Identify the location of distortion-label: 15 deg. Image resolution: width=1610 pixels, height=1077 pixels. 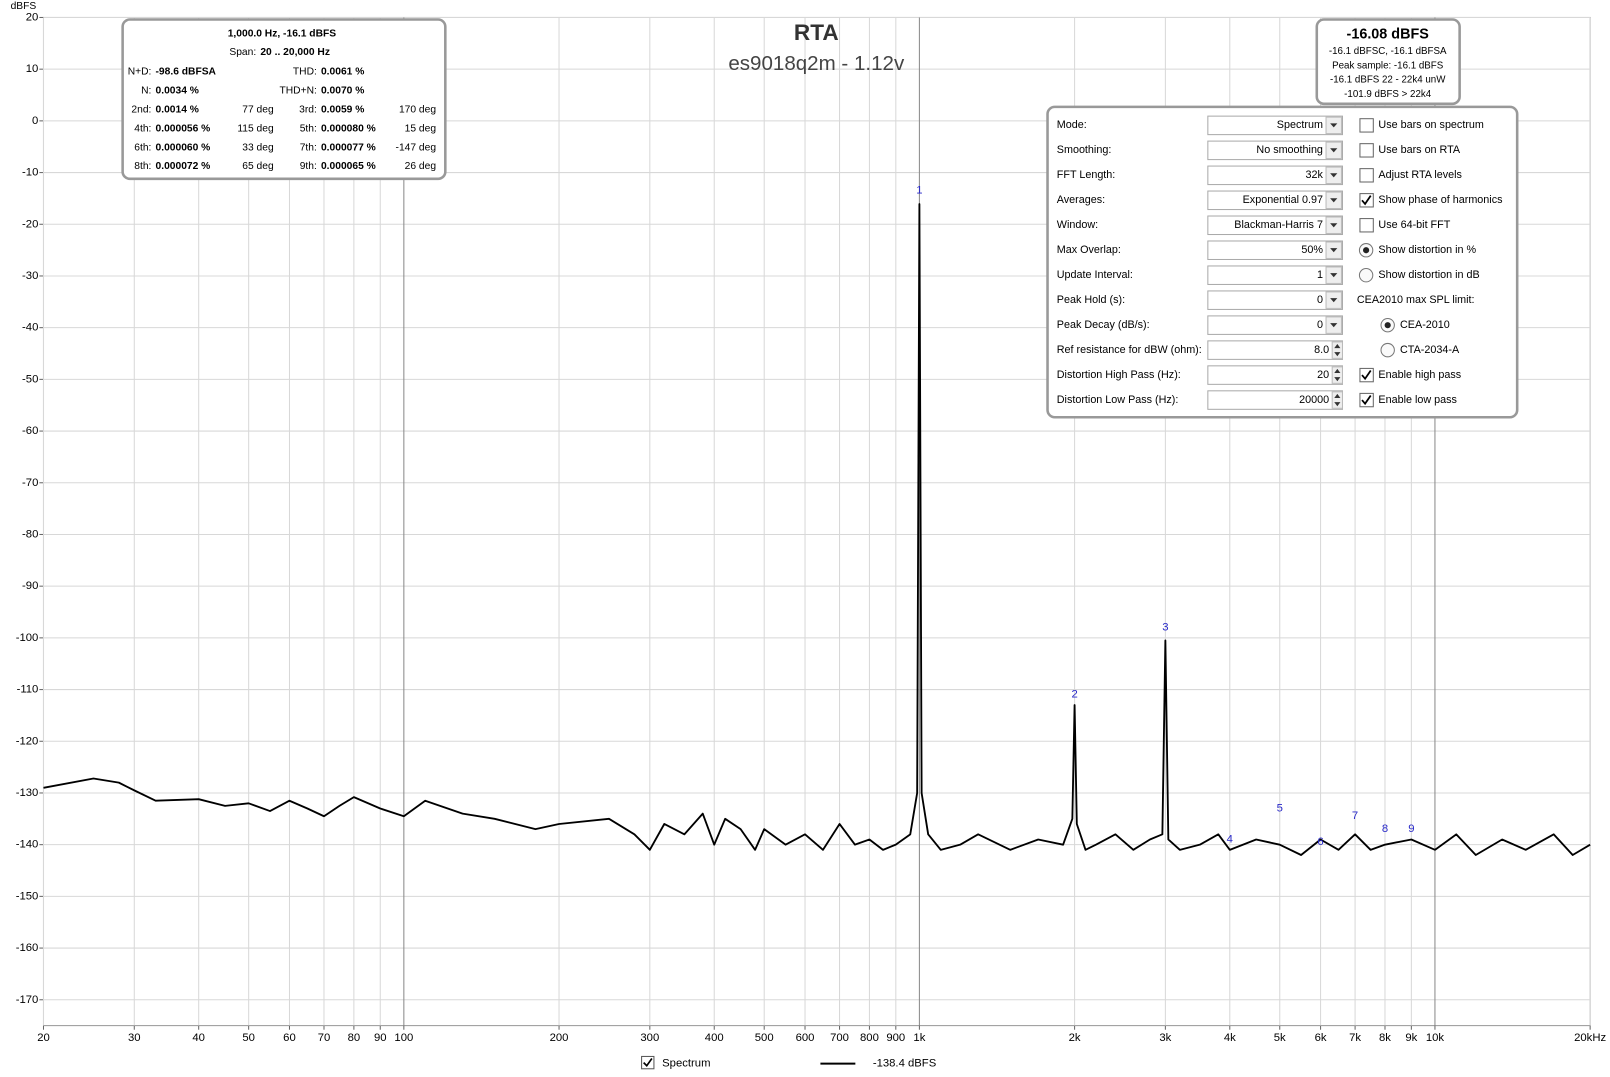
(421, 128).